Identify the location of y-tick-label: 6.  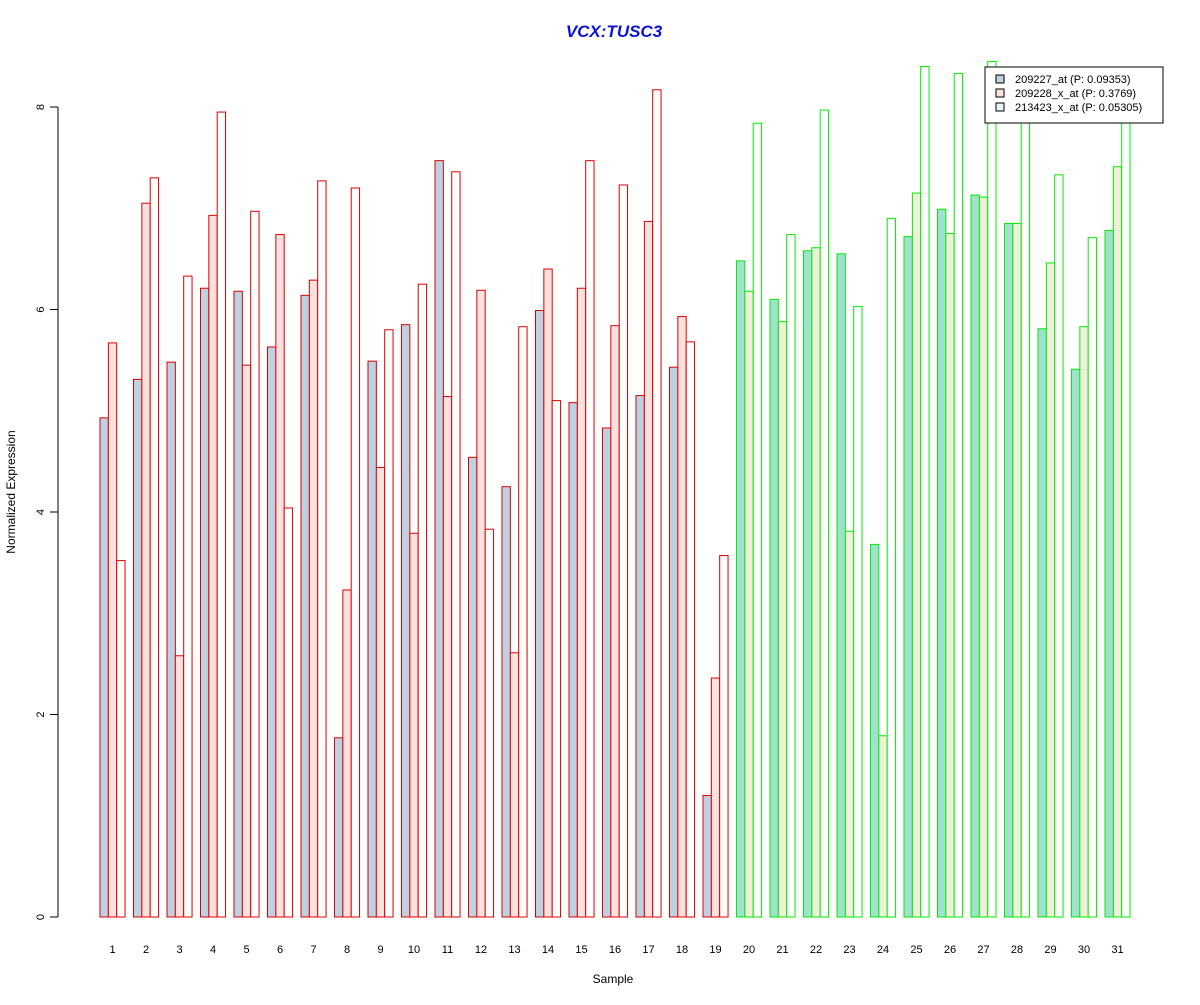
(41, 309).